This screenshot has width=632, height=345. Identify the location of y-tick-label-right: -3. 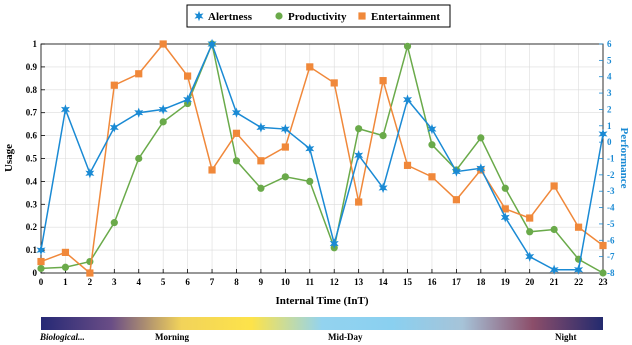
(611, 191).